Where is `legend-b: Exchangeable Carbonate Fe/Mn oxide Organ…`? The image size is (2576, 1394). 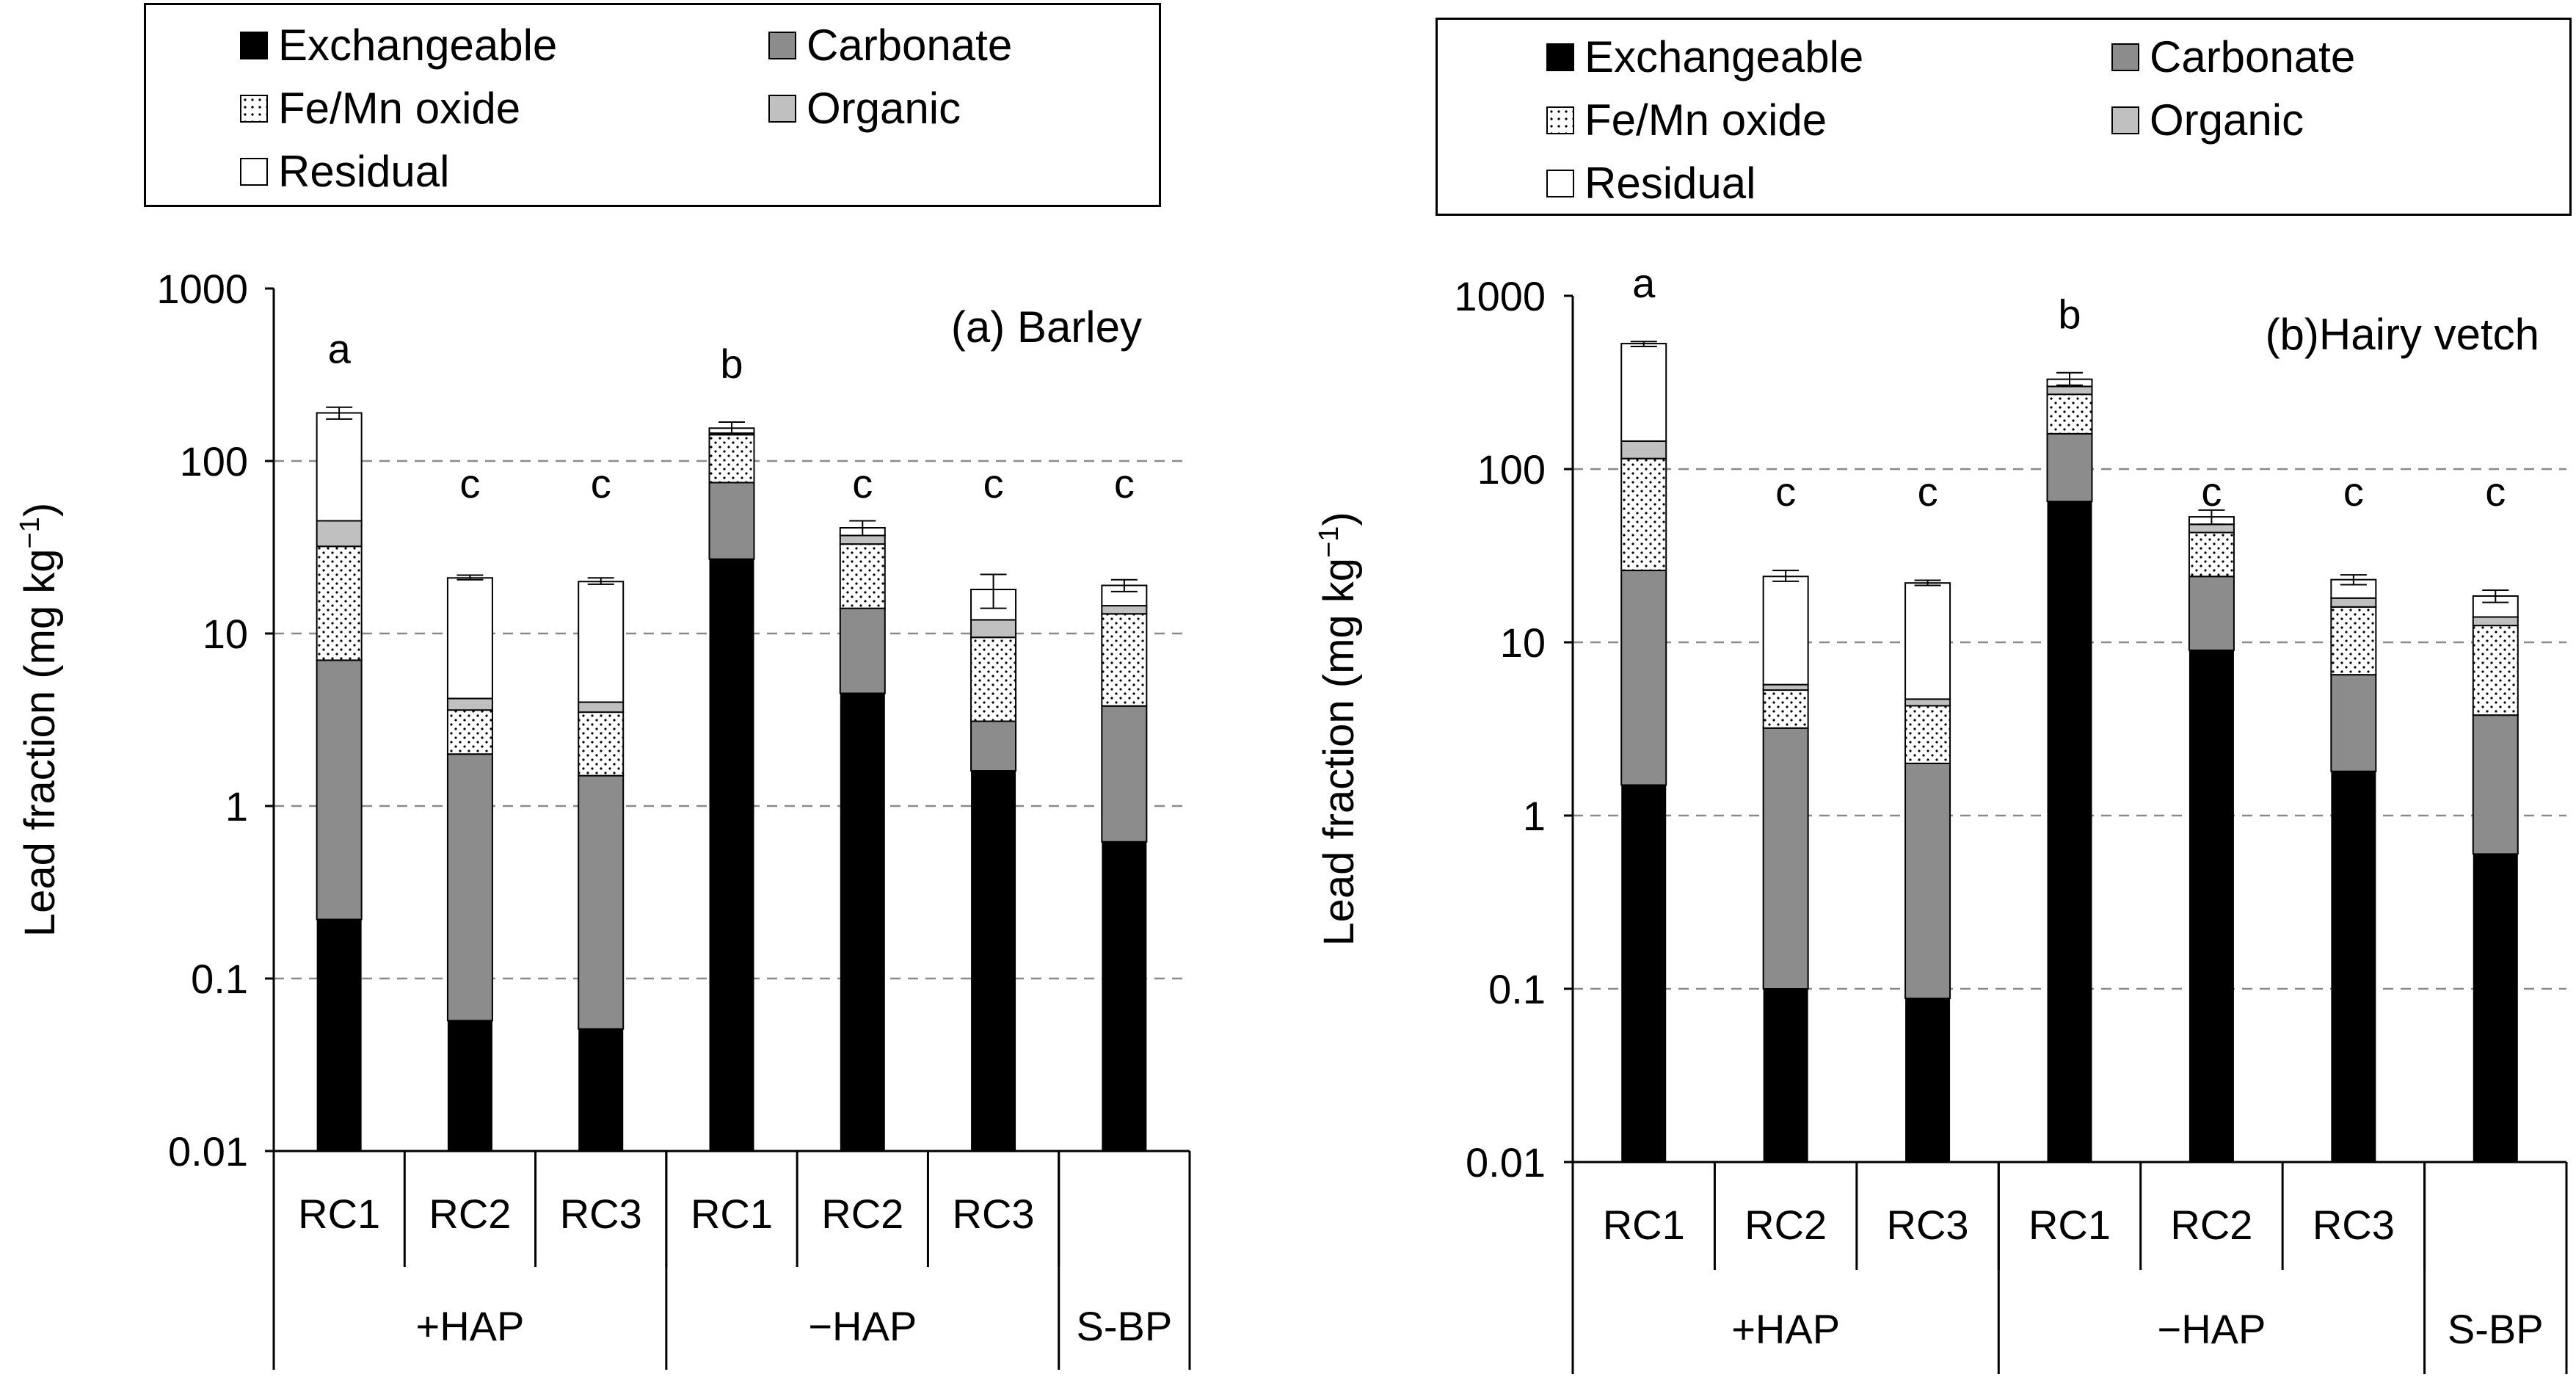 legend-b: Exchangeable Carbonate Fe/Mn oxide Organ… is located at coordinates (2004, 117).